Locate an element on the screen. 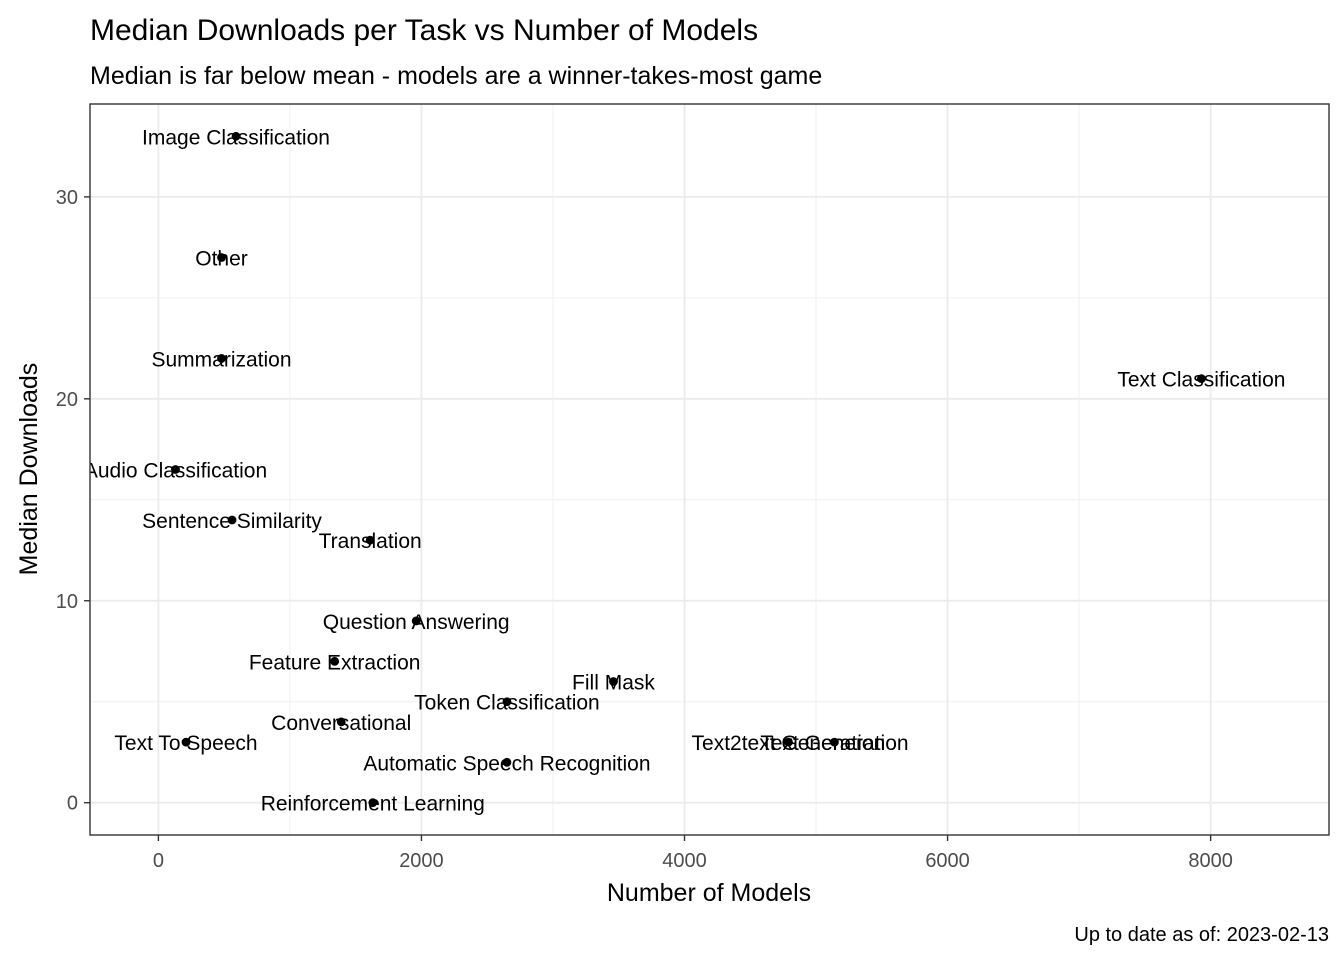  point-label: Question Answering is located at coordinates (416, 622).